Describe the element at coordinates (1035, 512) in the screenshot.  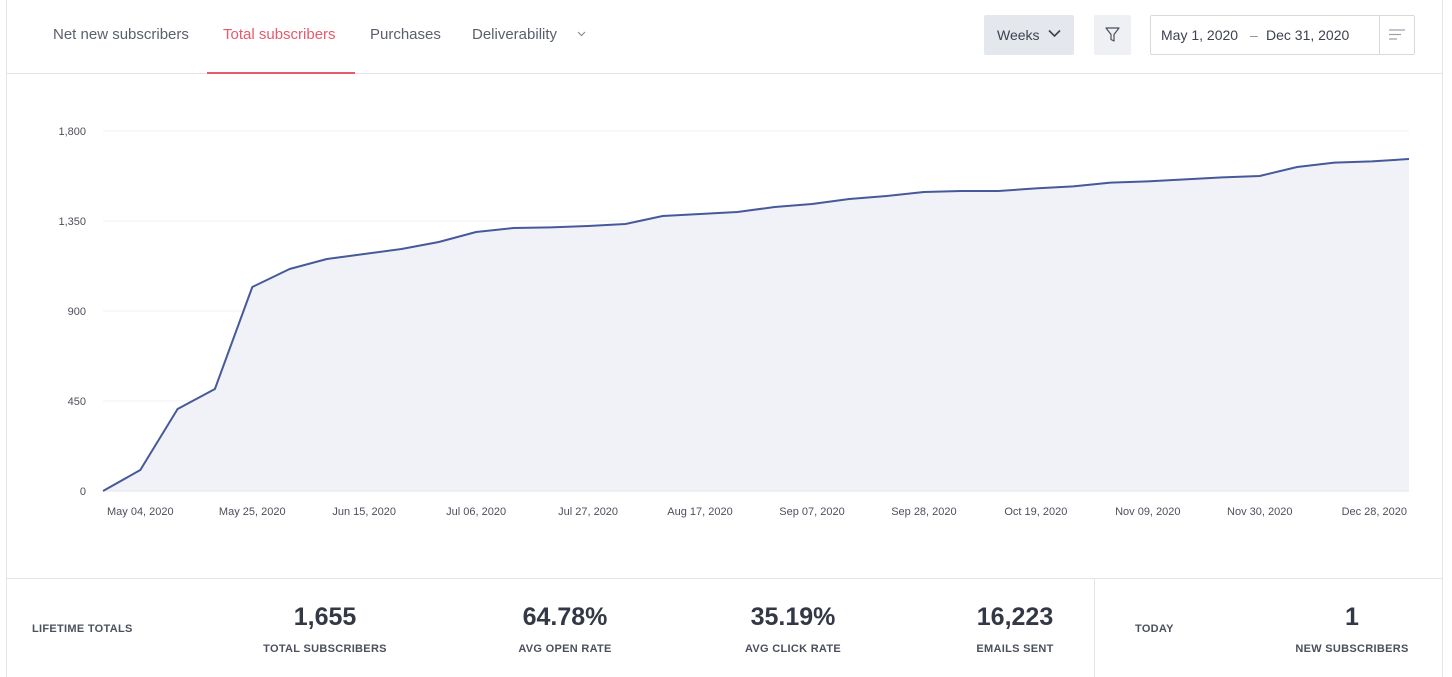
I see `x-tick-label: Oct 19, 2020` at that location.